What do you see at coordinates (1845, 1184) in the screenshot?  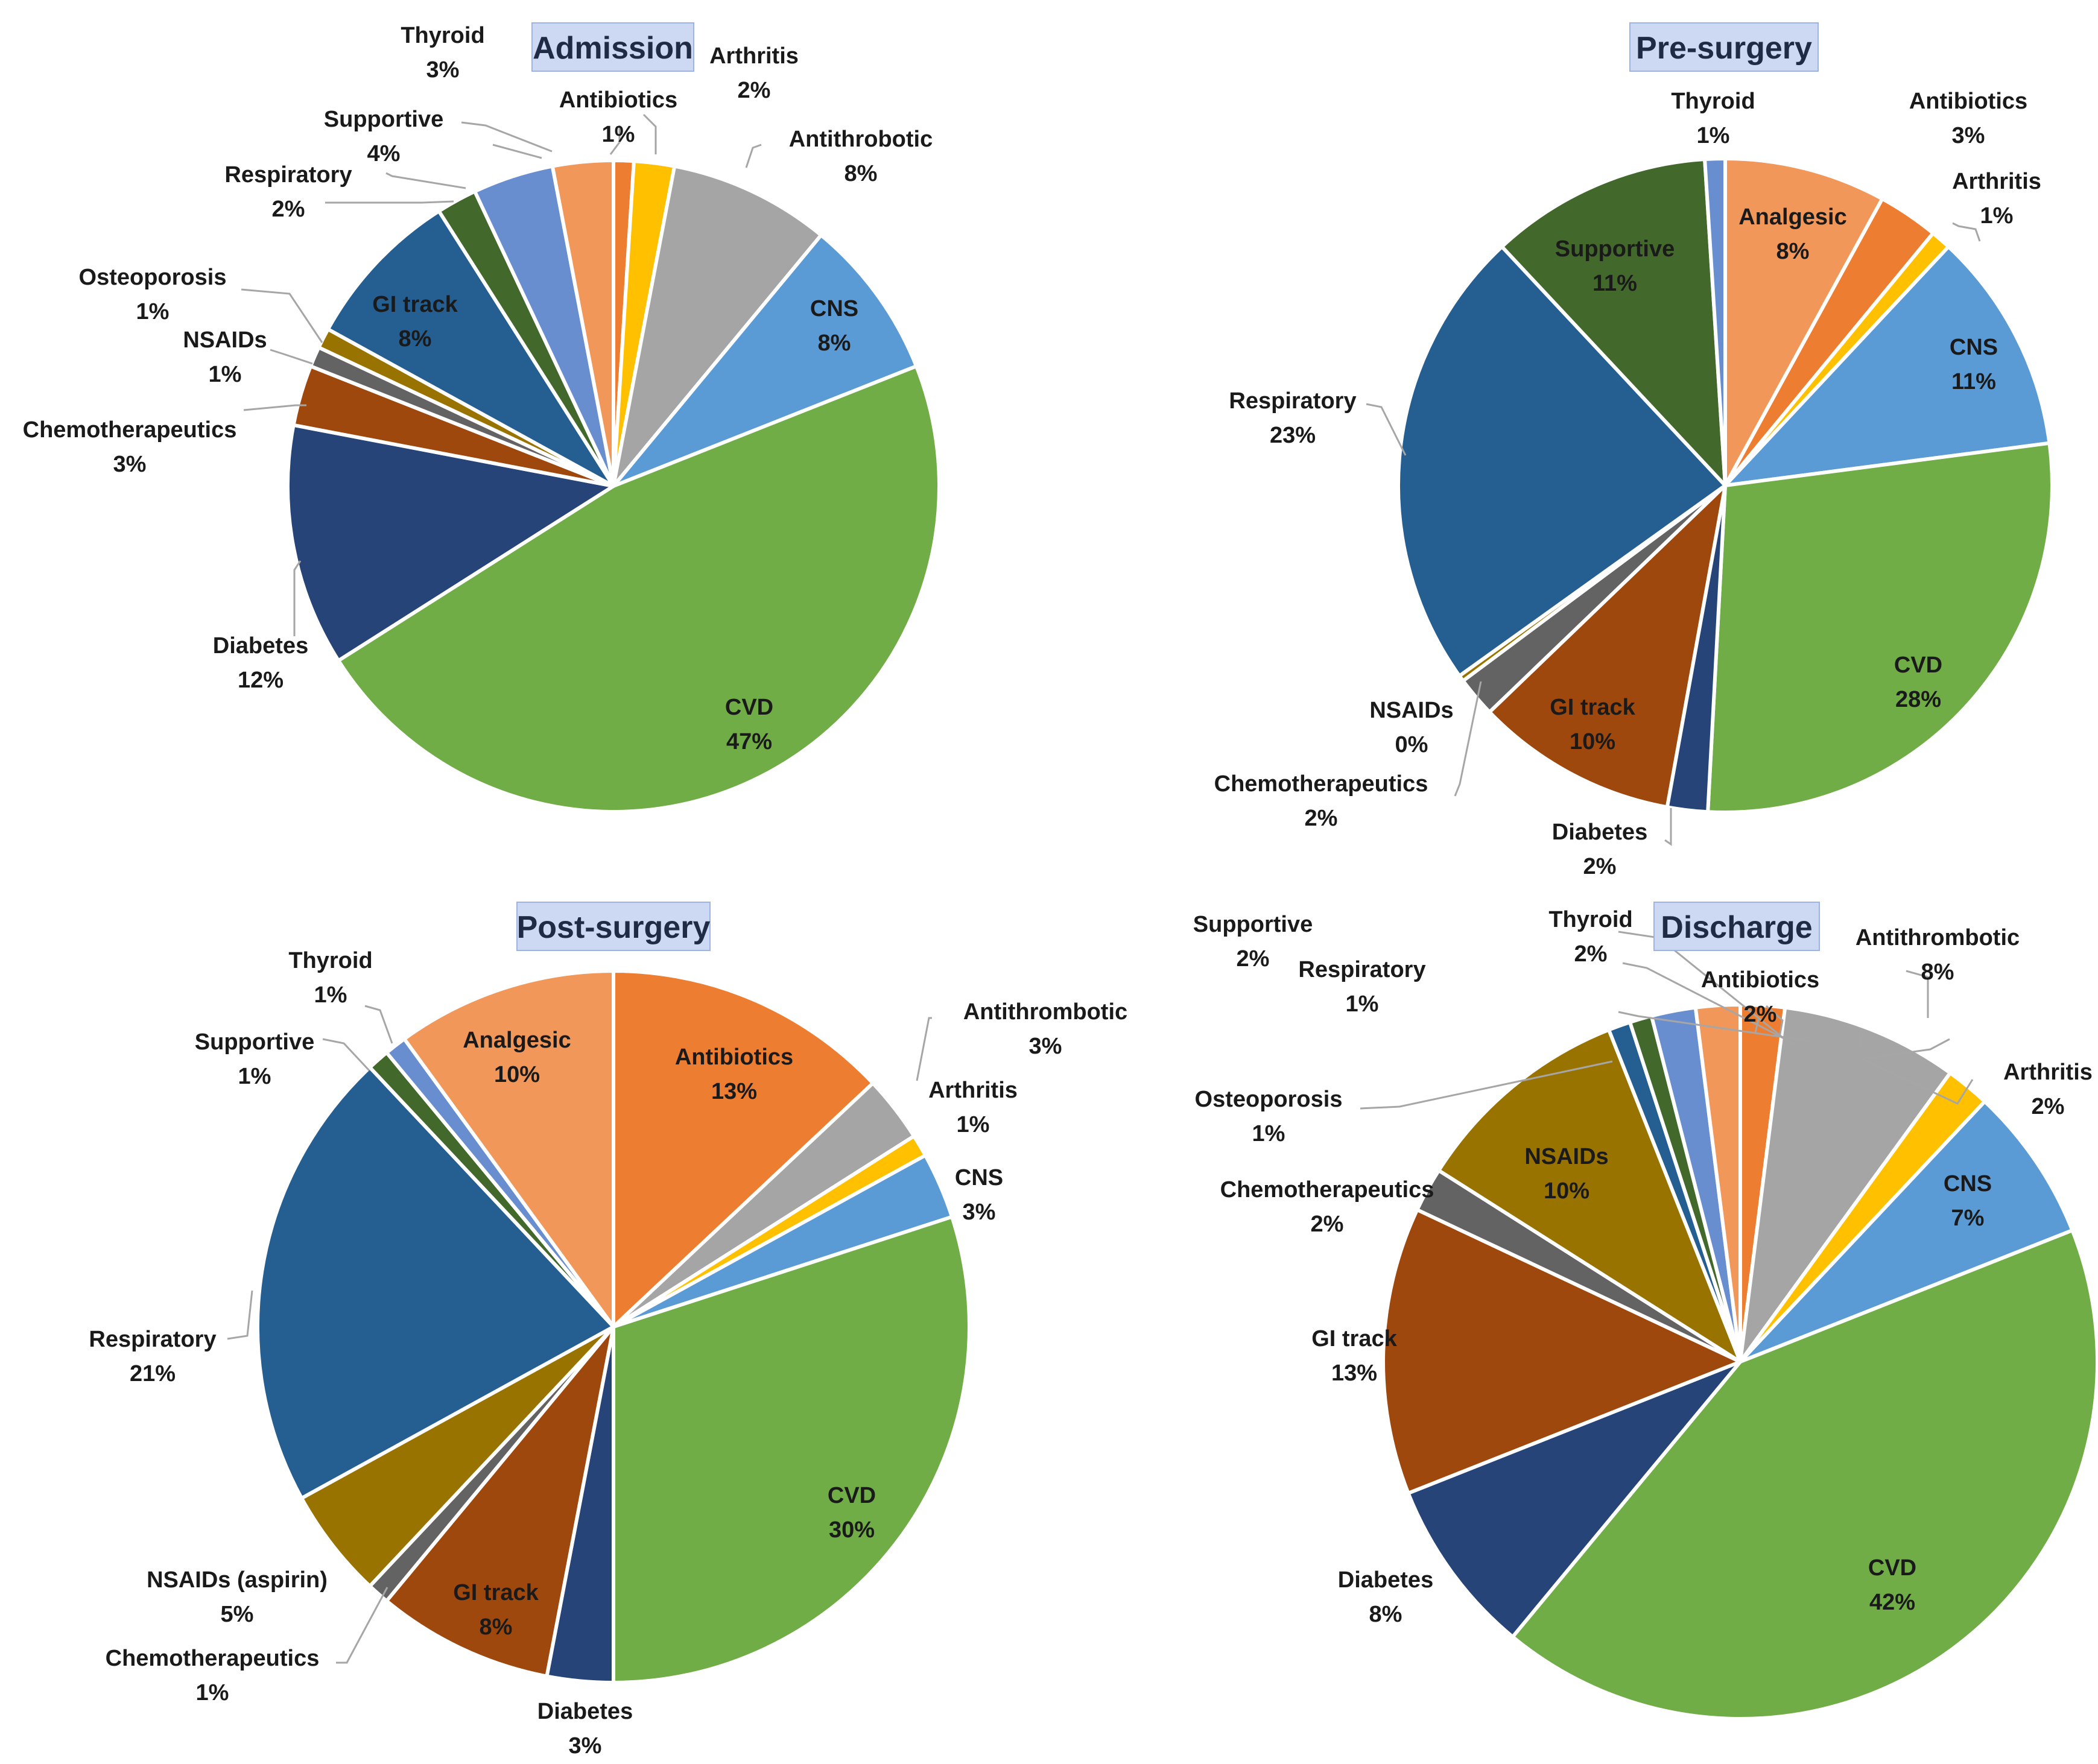 I see `discharge-slice-antithrombotic` at bounding box center [1845, 1184].